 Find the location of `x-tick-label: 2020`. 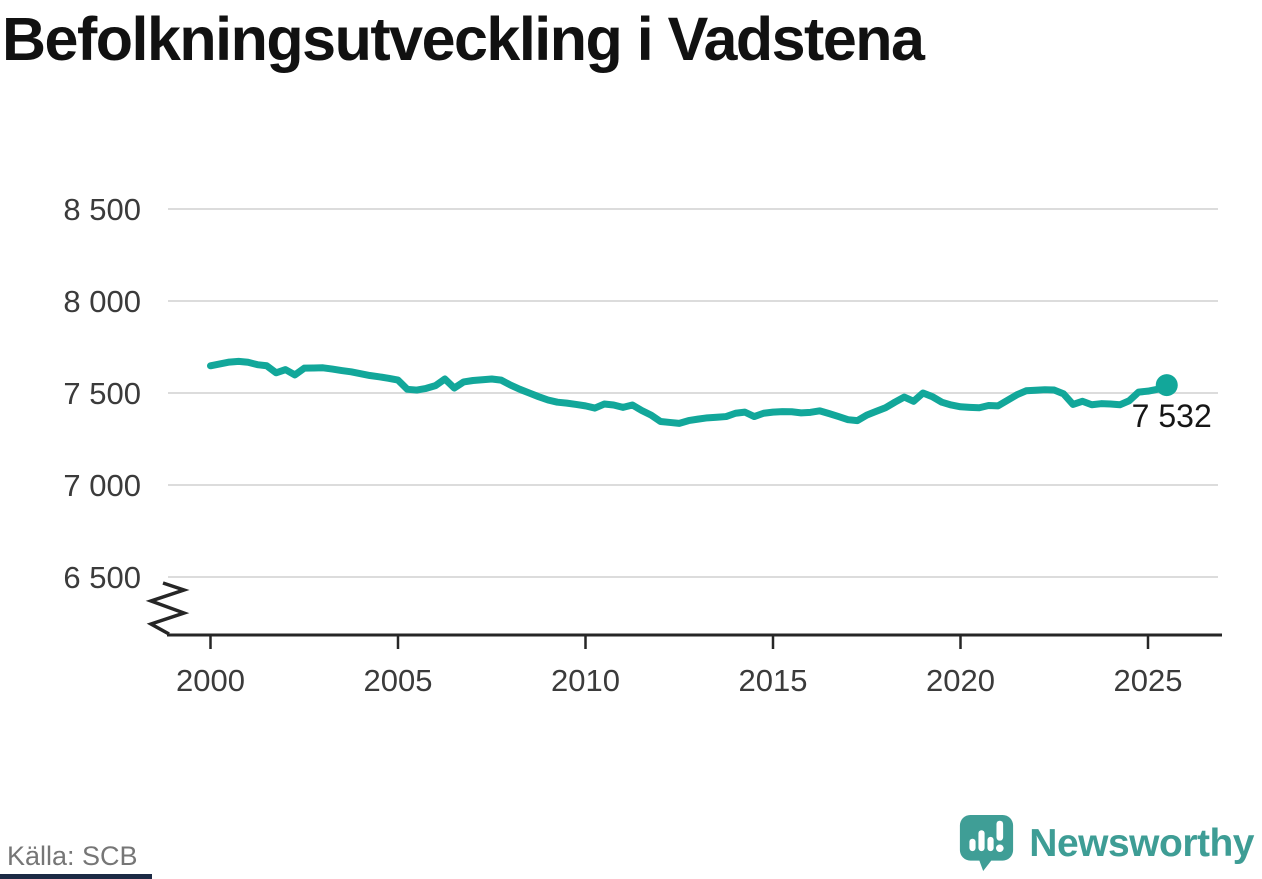

x-tick-label: 2020 is located at coordinates (960, 680).